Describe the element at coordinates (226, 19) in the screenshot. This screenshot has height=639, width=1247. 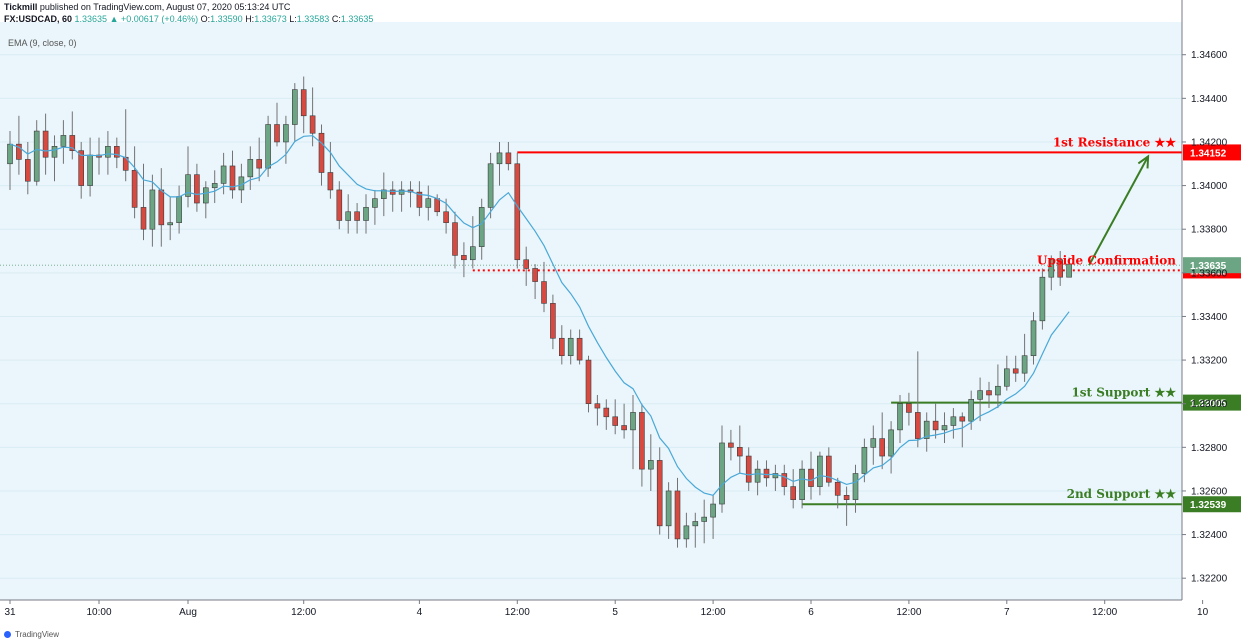
I see `open-value: 1.33590` at that location.